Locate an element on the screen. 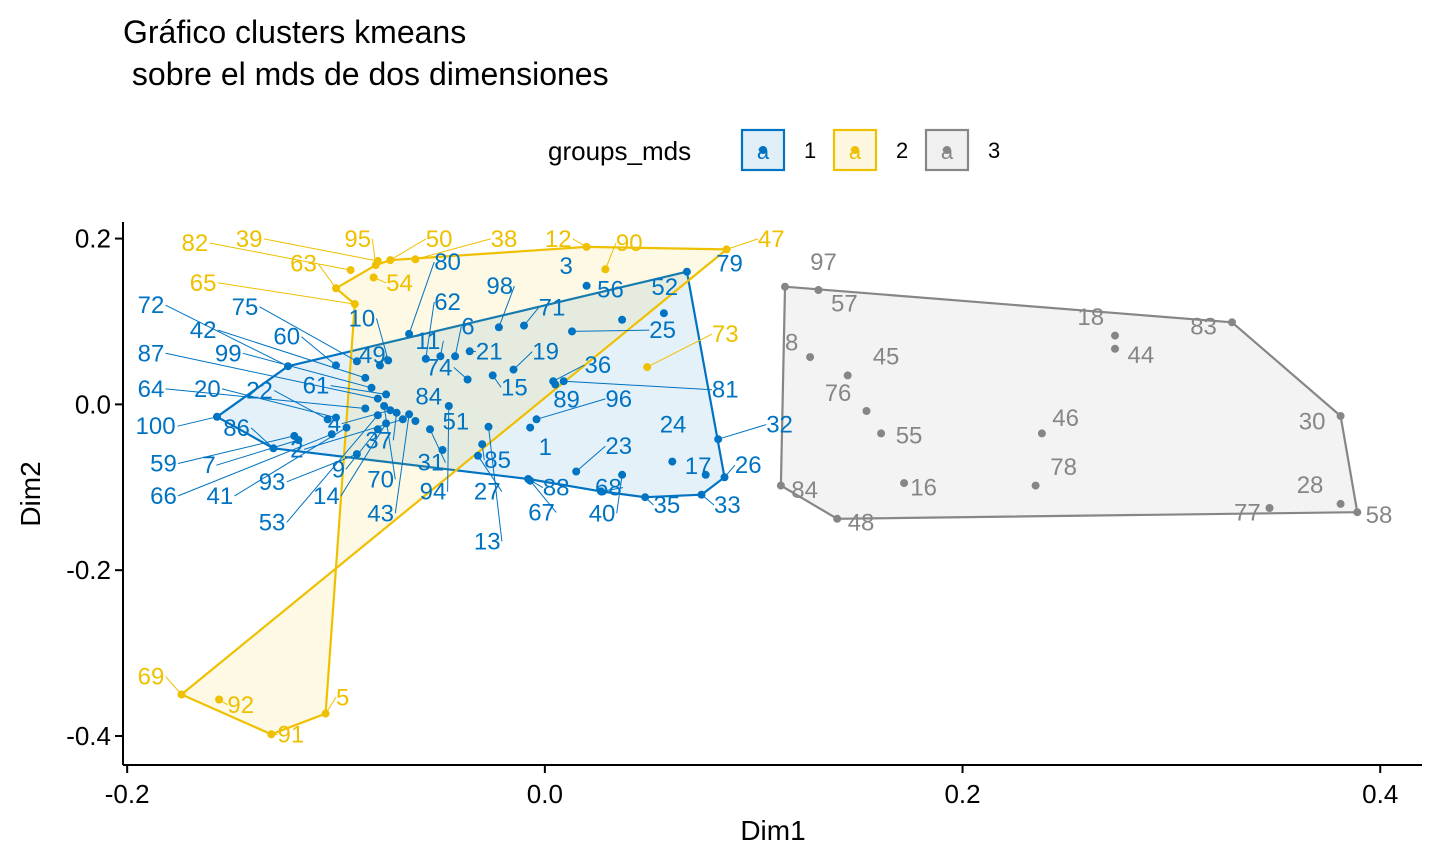  point-label-88: 88 is located at coordinates (556, 488).